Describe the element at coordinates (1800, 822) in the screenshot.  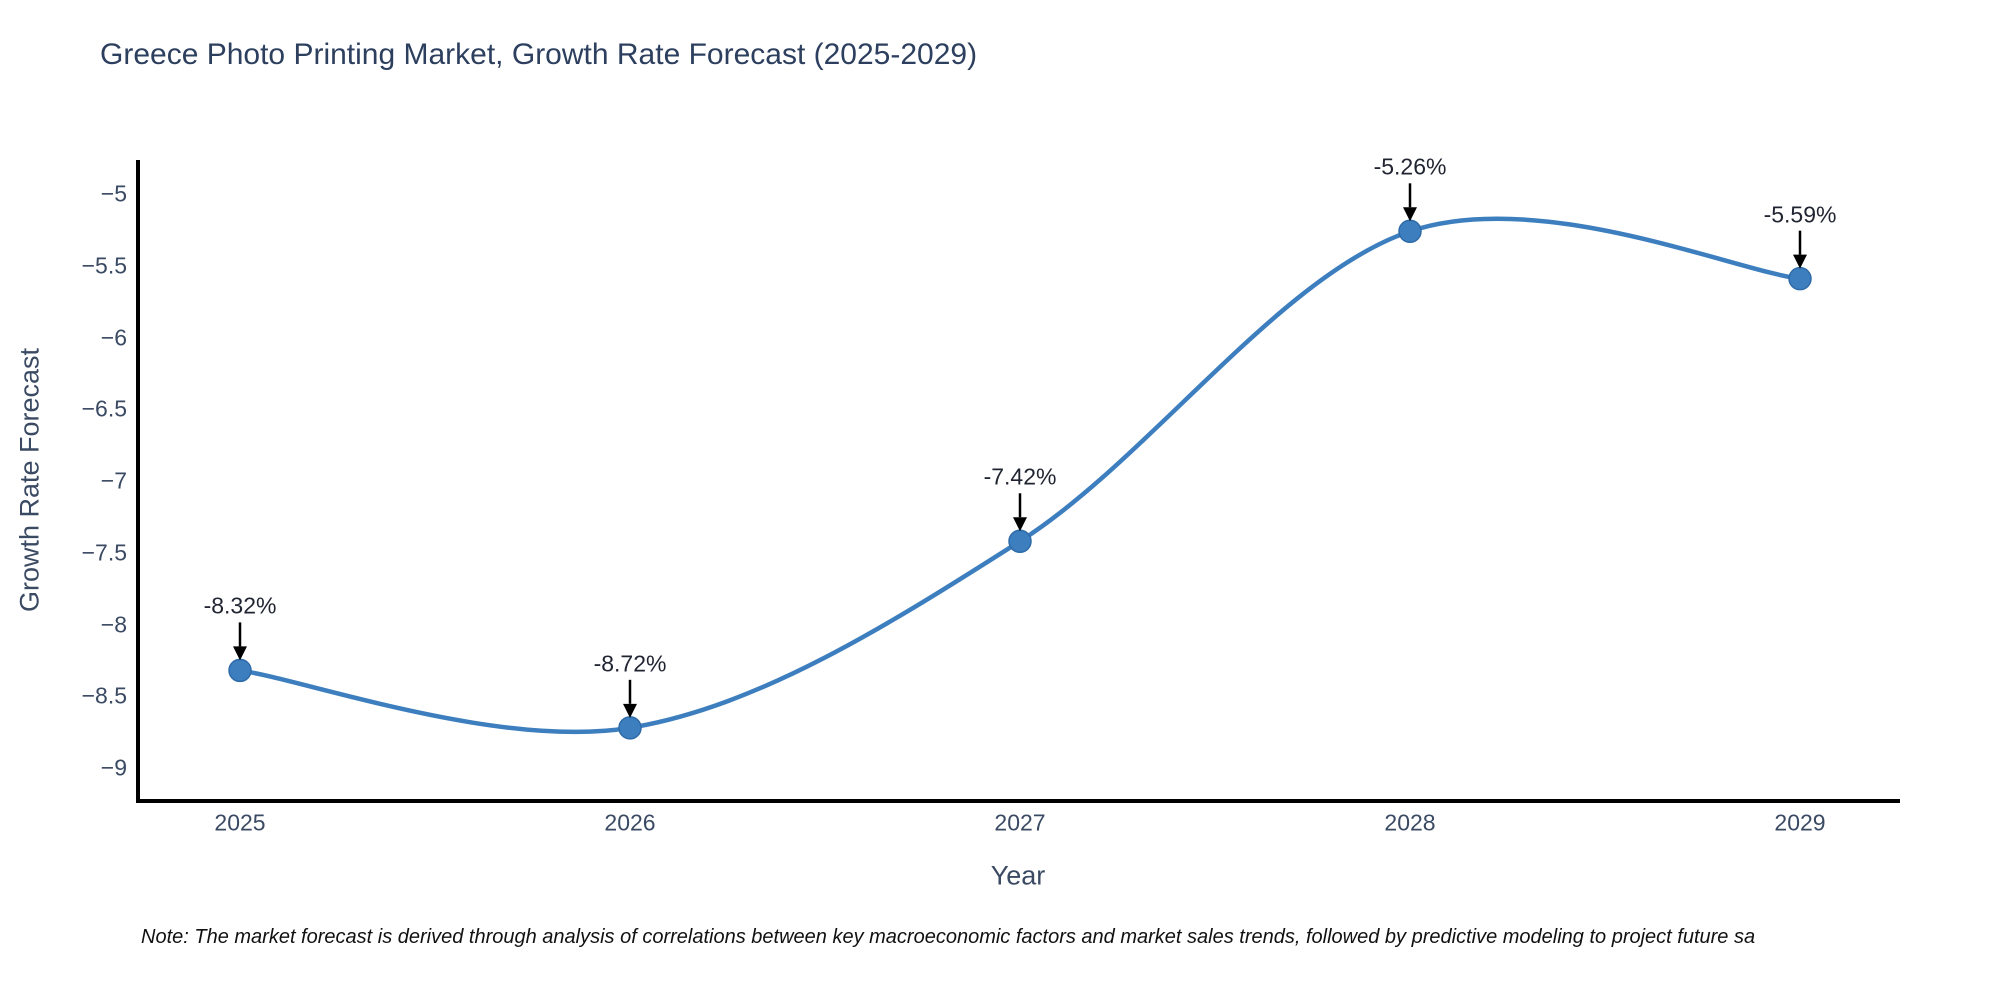
I see `x-tick-label: 2029` at that location.